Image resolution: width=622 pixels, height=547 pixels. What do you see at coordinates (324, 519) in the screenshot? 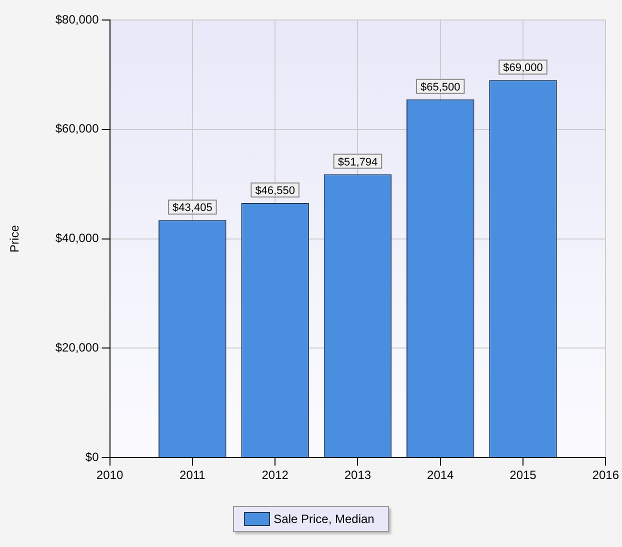
I see `text: Sale Price, Median` at bounding box center [324, 519].